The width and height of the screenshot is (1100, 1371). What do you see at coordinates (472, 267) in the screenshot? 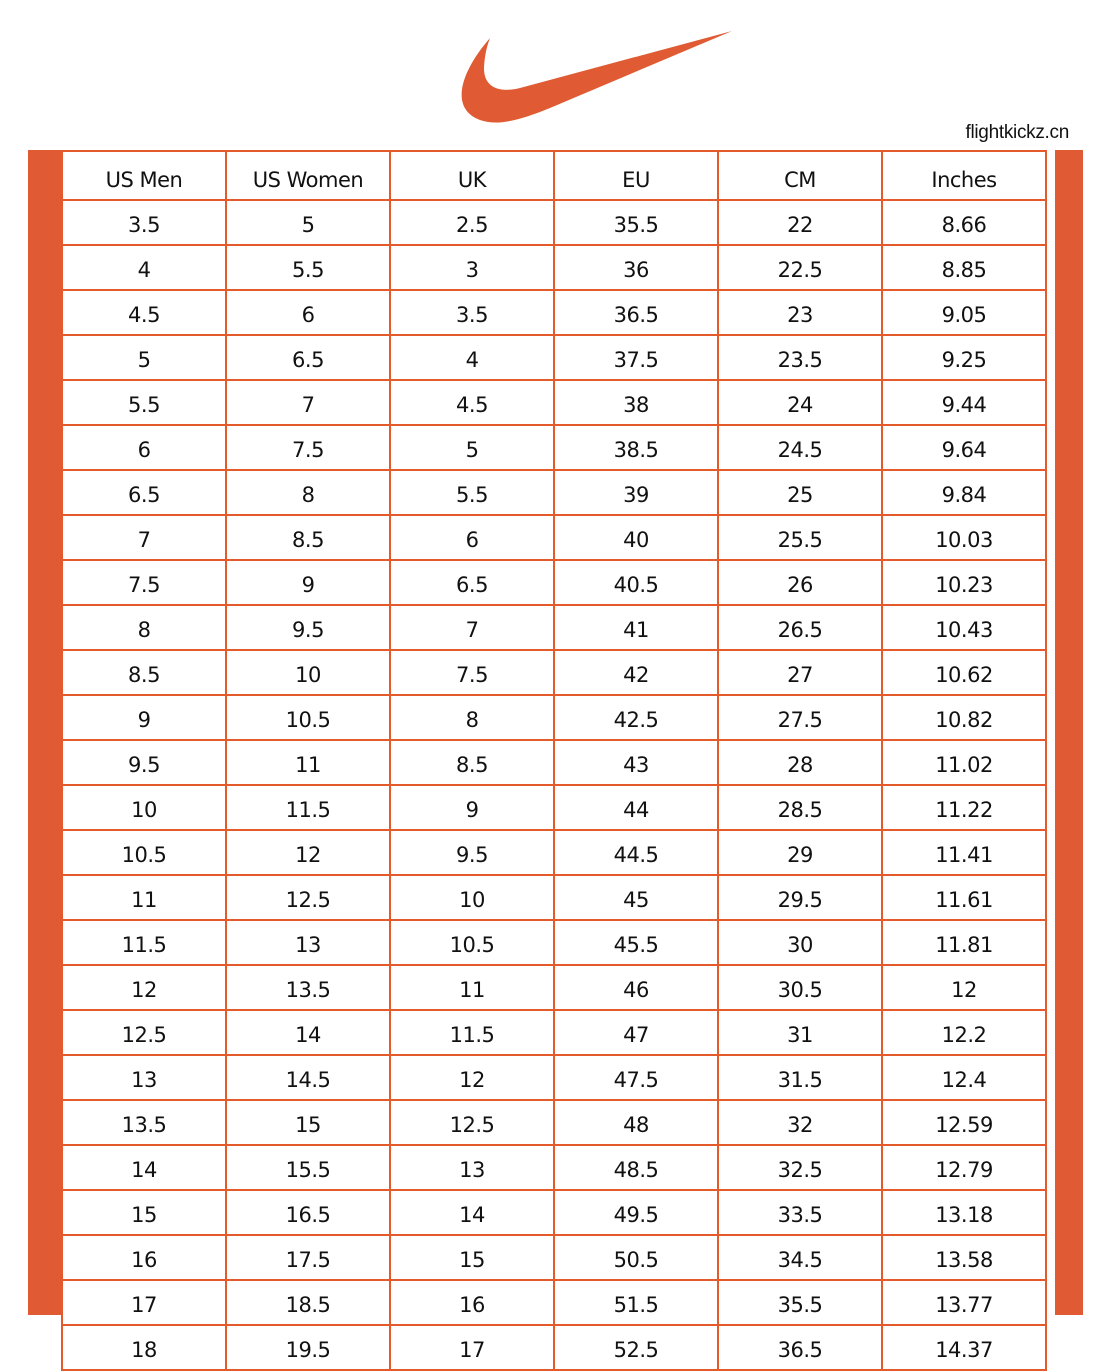
I see `cell-uk: 3` at bounding box center [472, 267].